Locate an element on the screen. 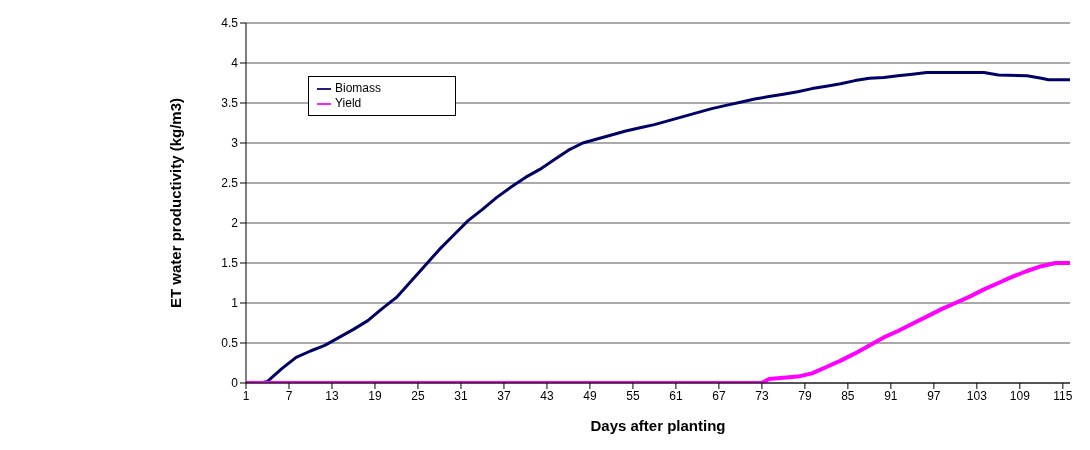  x-tick-label: 79 is located at coordinates (805, 395).